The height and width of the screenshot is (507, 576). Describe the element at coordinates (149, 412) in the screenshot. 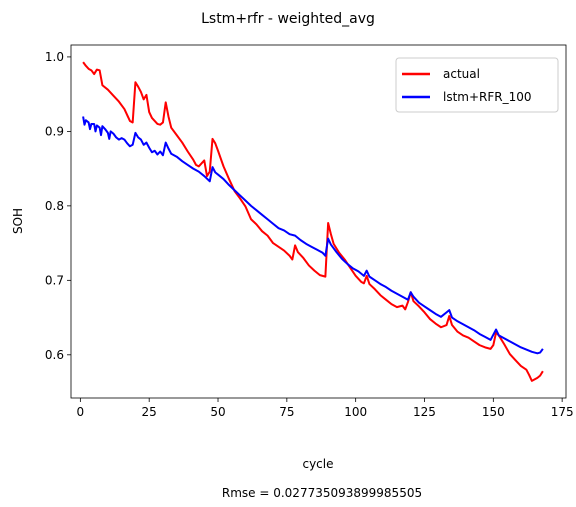

I see `x-tick-label: 25` at that location.